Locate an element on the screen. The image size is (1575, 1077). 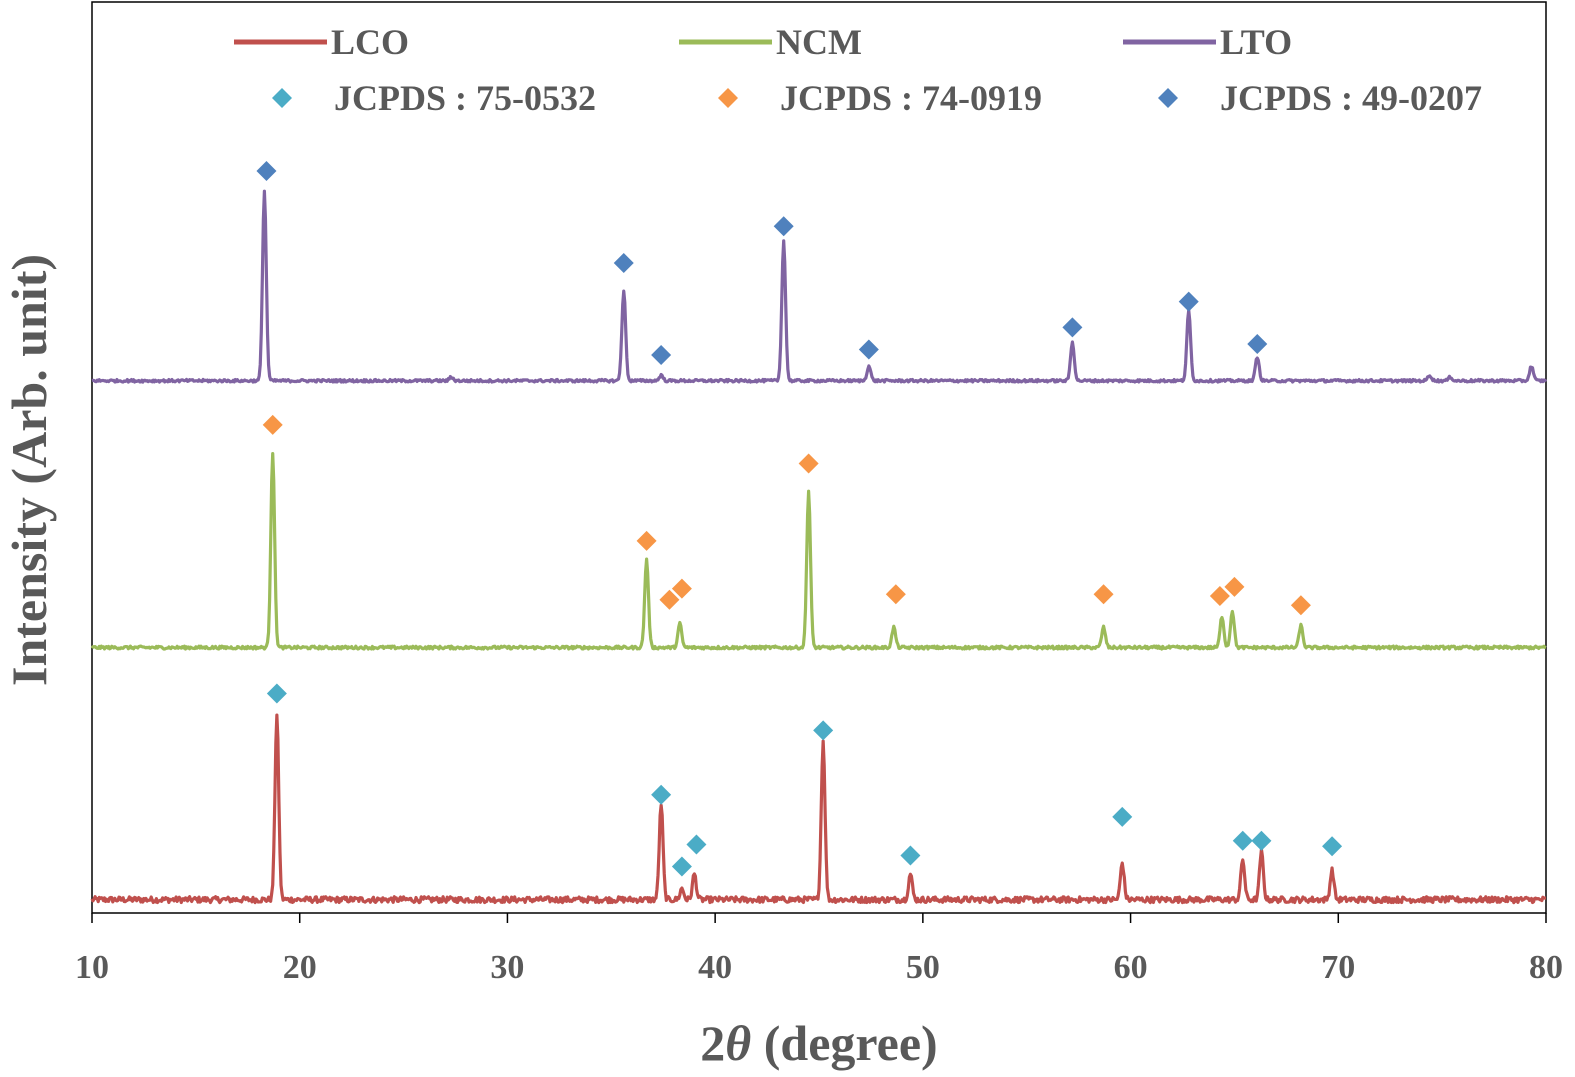
x-tick-label: 30 is located at coordinates (507, 967).